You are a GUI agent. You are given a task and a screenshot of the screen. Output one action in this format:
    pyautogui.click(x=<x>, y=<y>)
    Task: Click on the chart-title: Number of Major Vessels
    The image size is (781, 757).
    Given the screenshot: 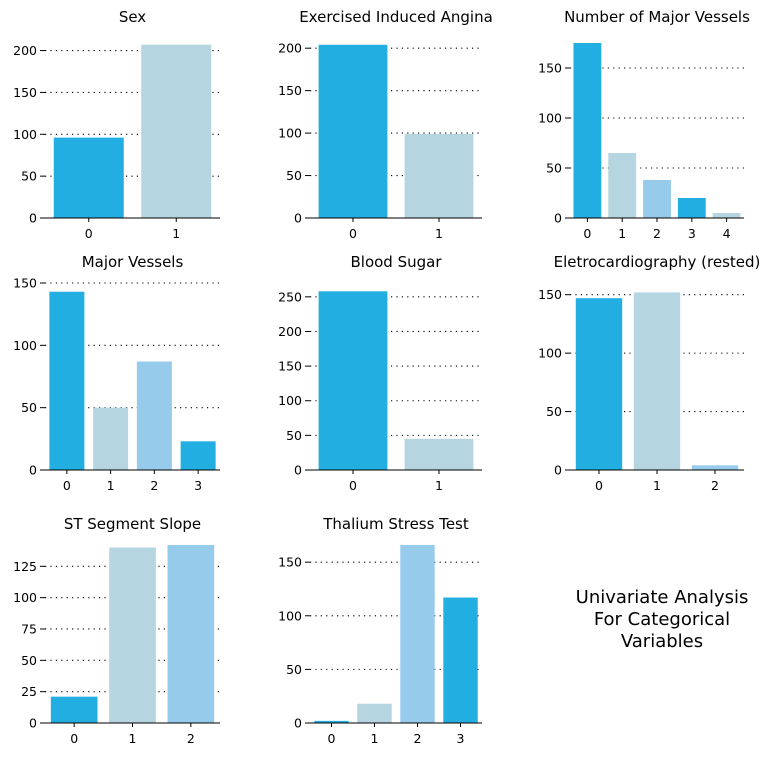 What is the action you would take?
    pyautogui.click(x=657, y=17)
    